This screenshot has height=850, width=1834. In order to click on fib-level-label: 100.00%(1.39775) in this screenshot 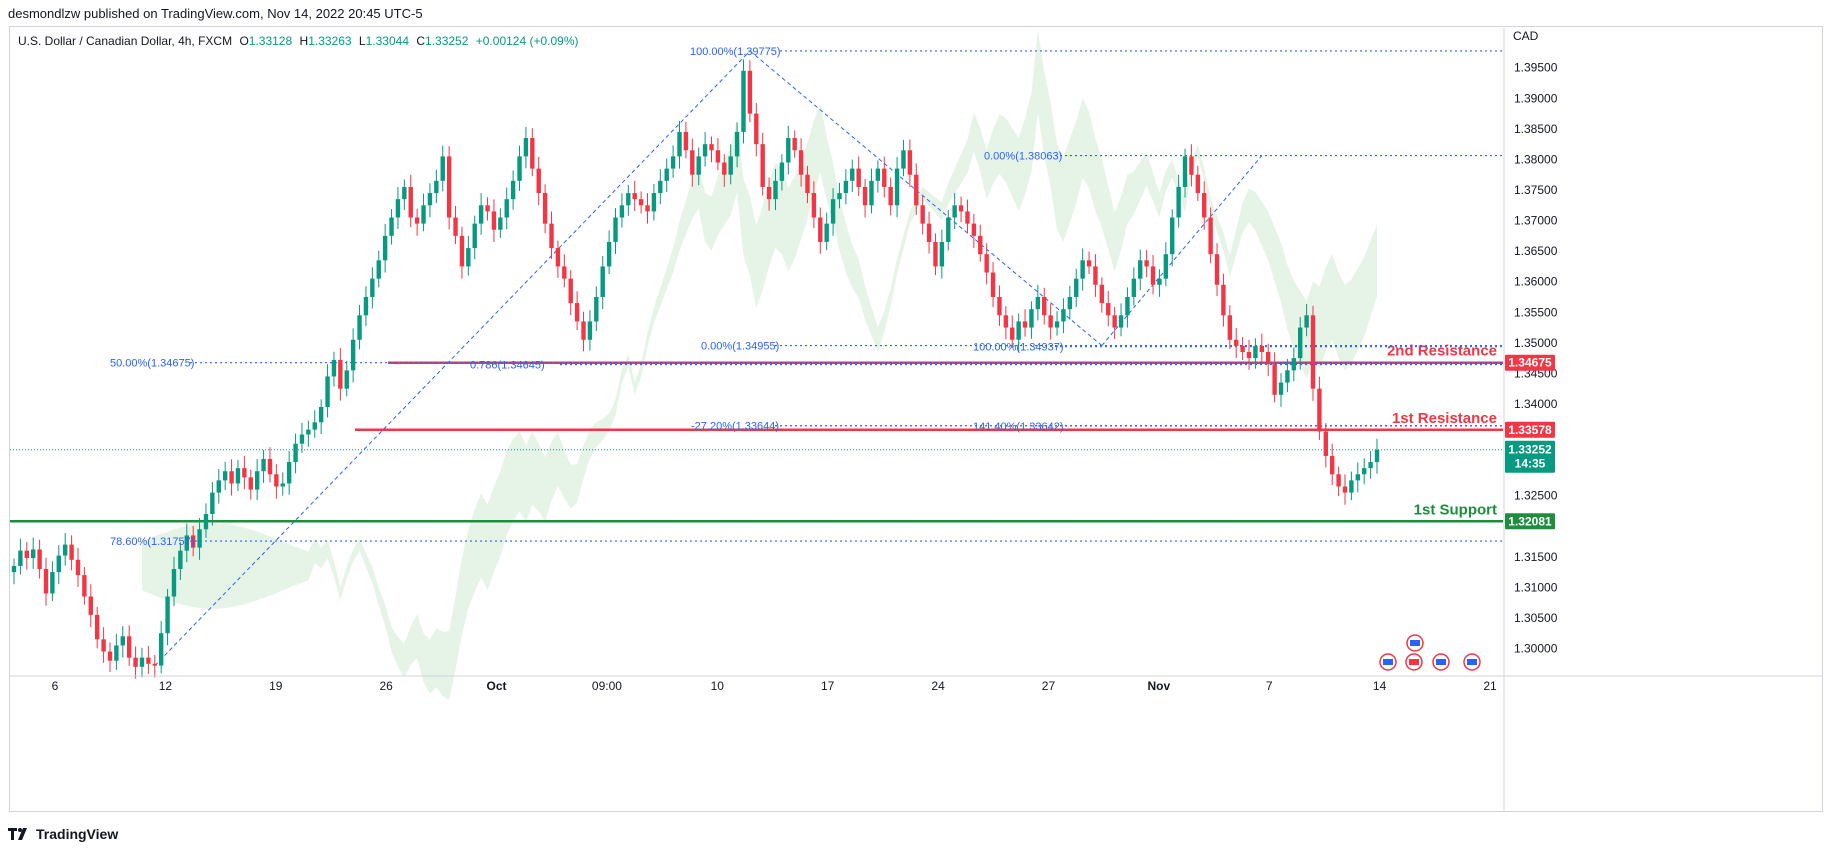, I will do `click(735, 52)`.